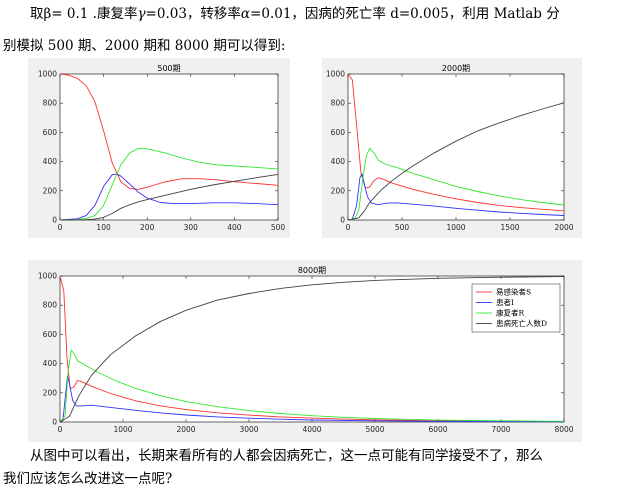 The image size is (624, 495). Describe the element at coordinates (147, 227) in the screenshot. I see `x-tick-label: 200` at that location.